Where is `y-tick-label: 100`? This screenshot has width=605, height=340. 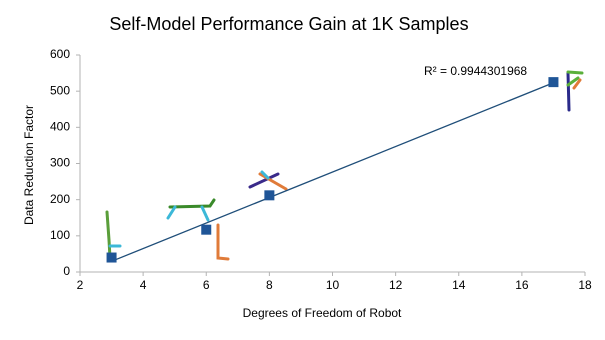
y-tick-label: 100 is located at coordinates (60, 235).